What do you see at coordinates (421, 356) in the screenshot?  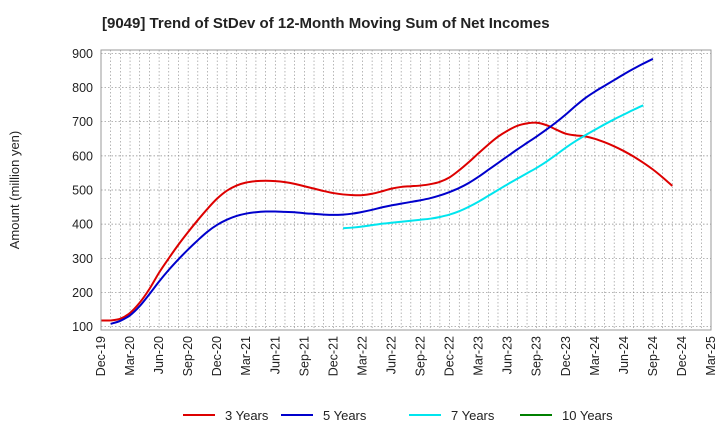 I see `x-tick-label: Sep-22` at bounding box center [421, 356].